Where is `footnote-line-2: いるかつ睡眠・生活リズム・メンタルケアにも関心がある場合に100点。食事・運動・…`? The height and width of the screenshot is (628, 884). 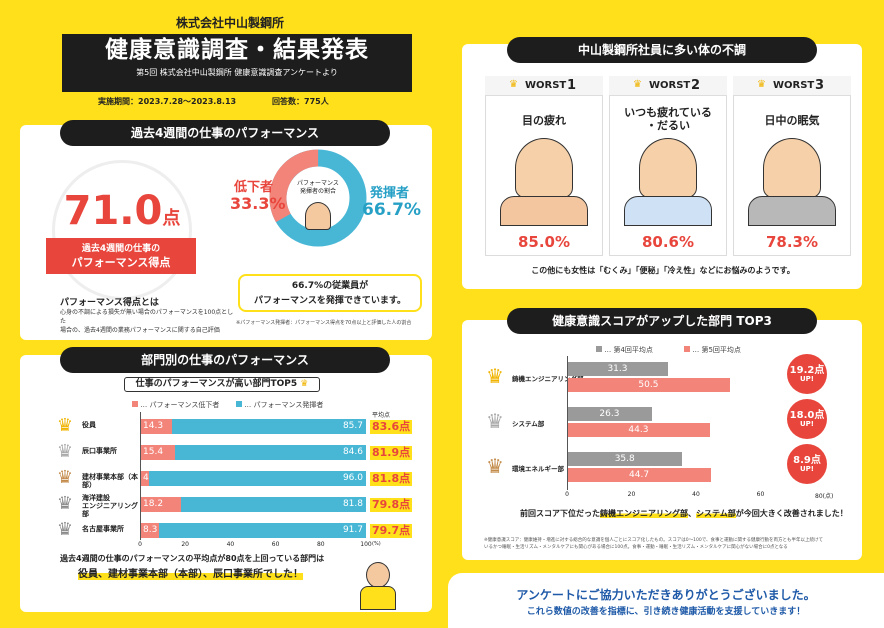
footnote-line-2: いるかつ睡眠・生活リズム・メンタルケアにも関心がある場合に100点。食事・運動・… is located at coordinates (636, 547).